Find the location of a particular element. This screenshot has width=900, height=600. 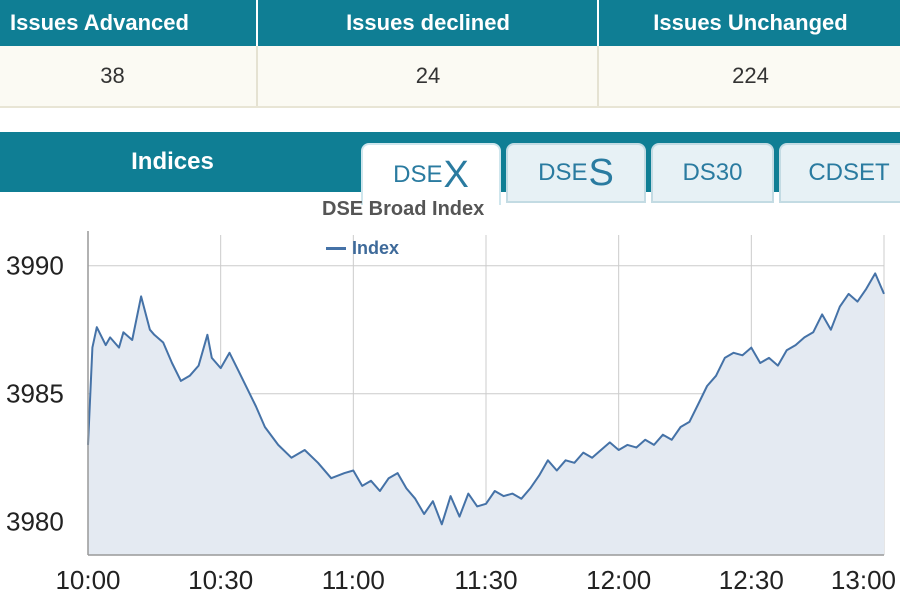

tab-ds30: DS30 is located at coordinates (712, 173).